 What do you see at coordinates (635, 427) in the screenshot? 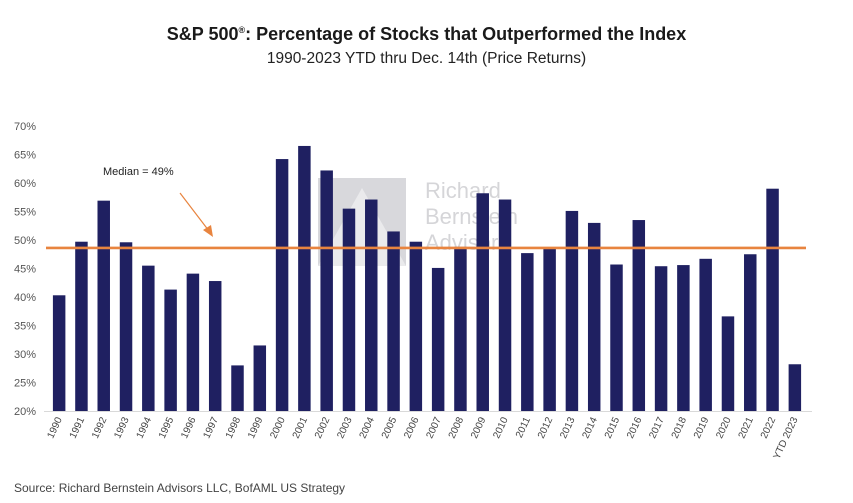
I see `x-tick-label: 2016` at bounding box center [635, 427].